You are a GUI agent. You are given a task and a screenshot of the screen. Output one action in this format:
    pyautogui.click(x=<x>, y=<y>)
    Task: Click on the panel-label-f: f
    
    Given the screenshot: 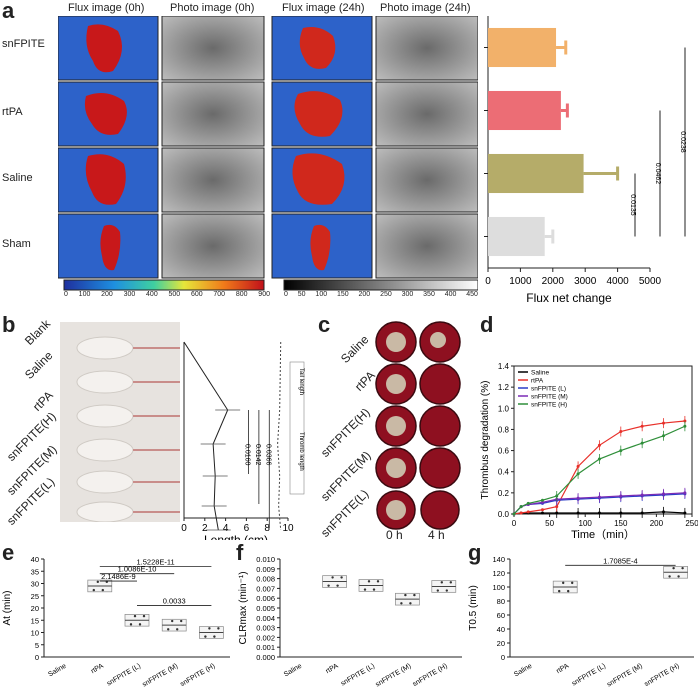 What is the action you would take?
    pyautogui.click(x=240, y=552)
    